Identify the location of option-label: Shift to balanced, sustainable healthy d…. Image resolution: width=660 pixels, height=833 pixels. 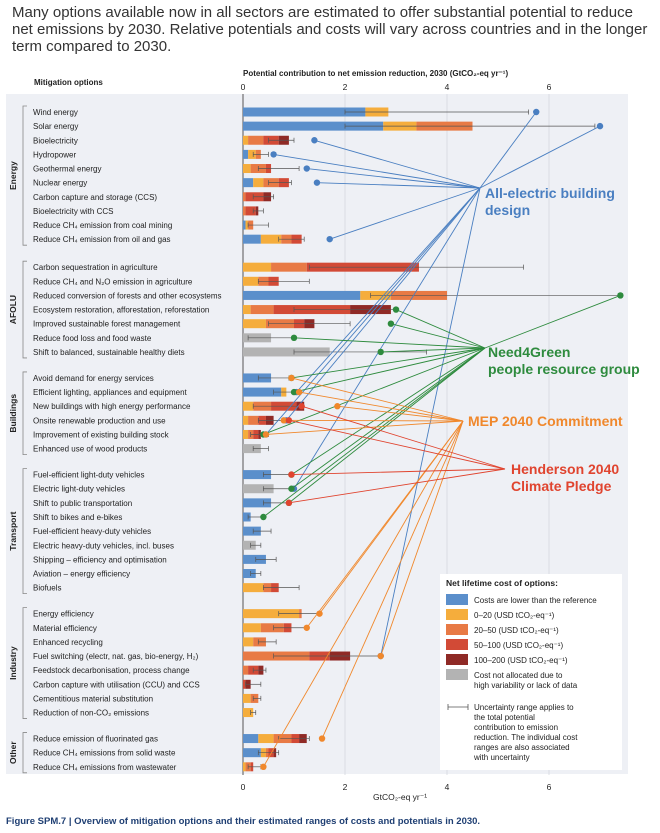
(109, 352).